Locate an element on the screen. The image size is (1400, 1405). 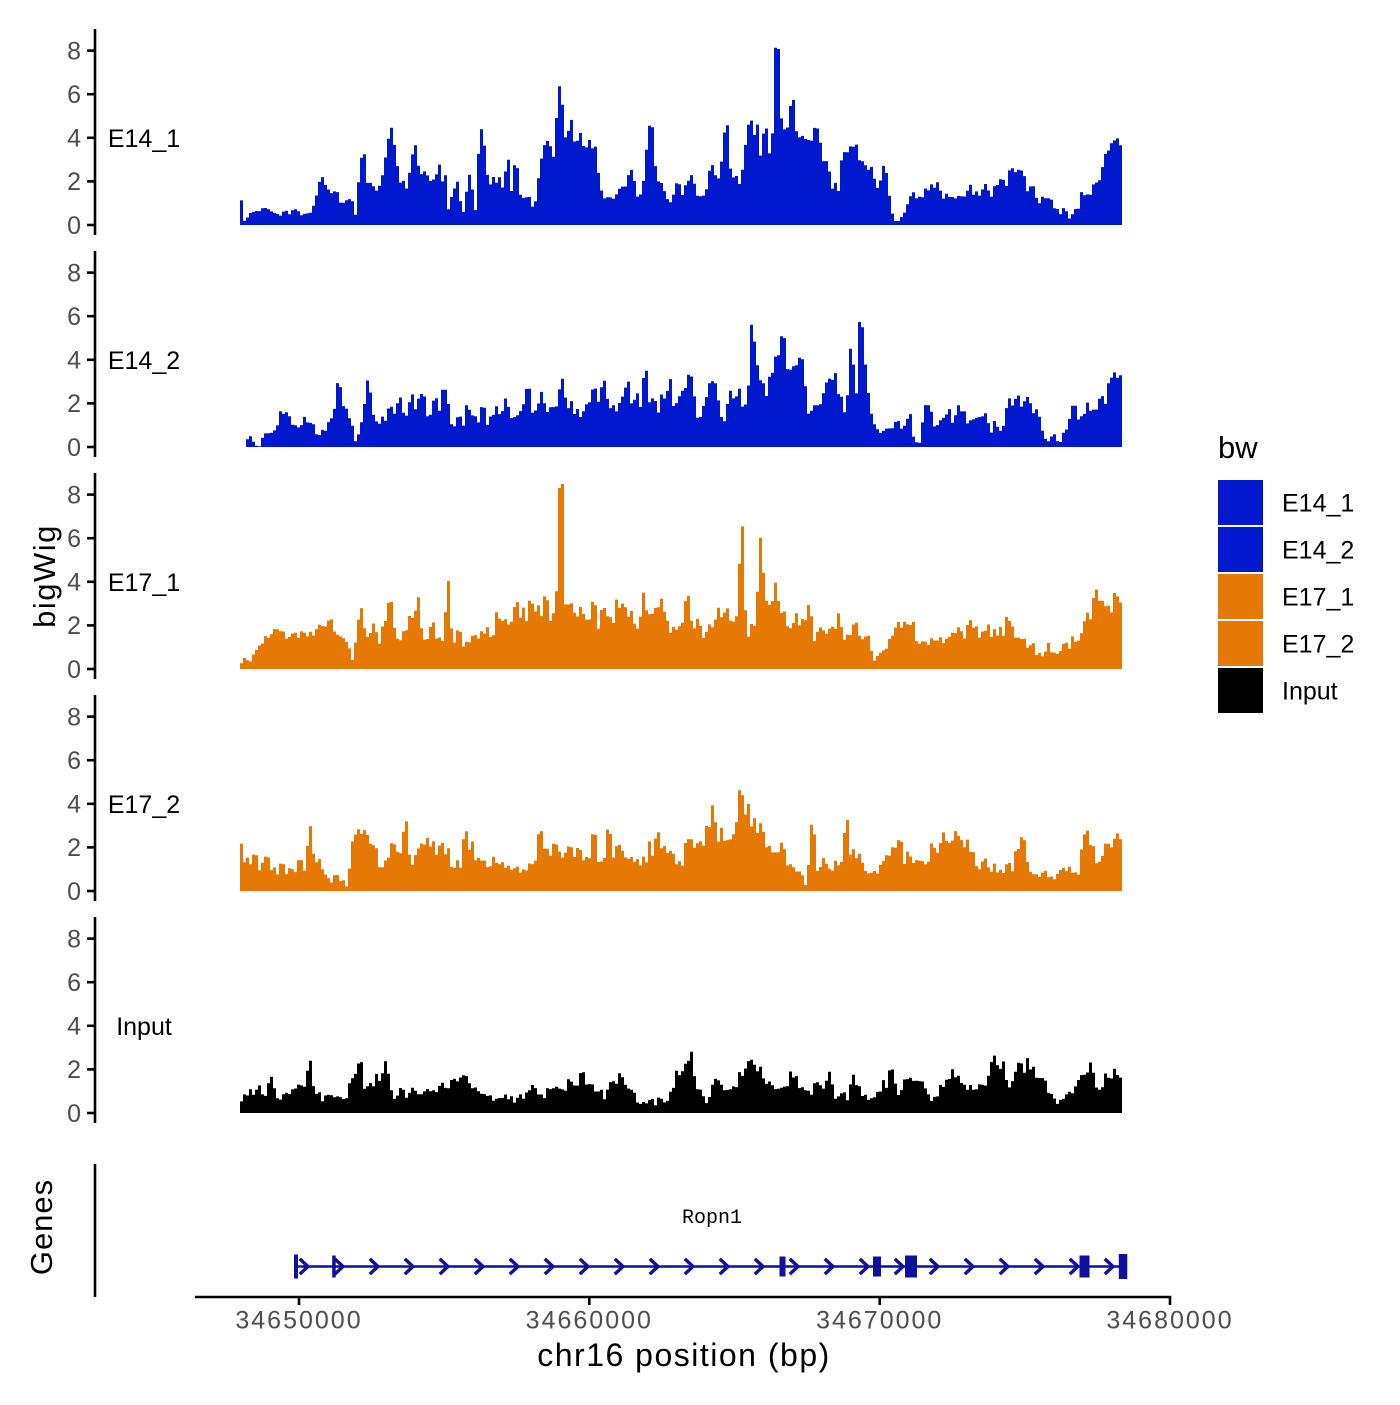
svg-text: 34660000 is located at coordinates (589, 1320).